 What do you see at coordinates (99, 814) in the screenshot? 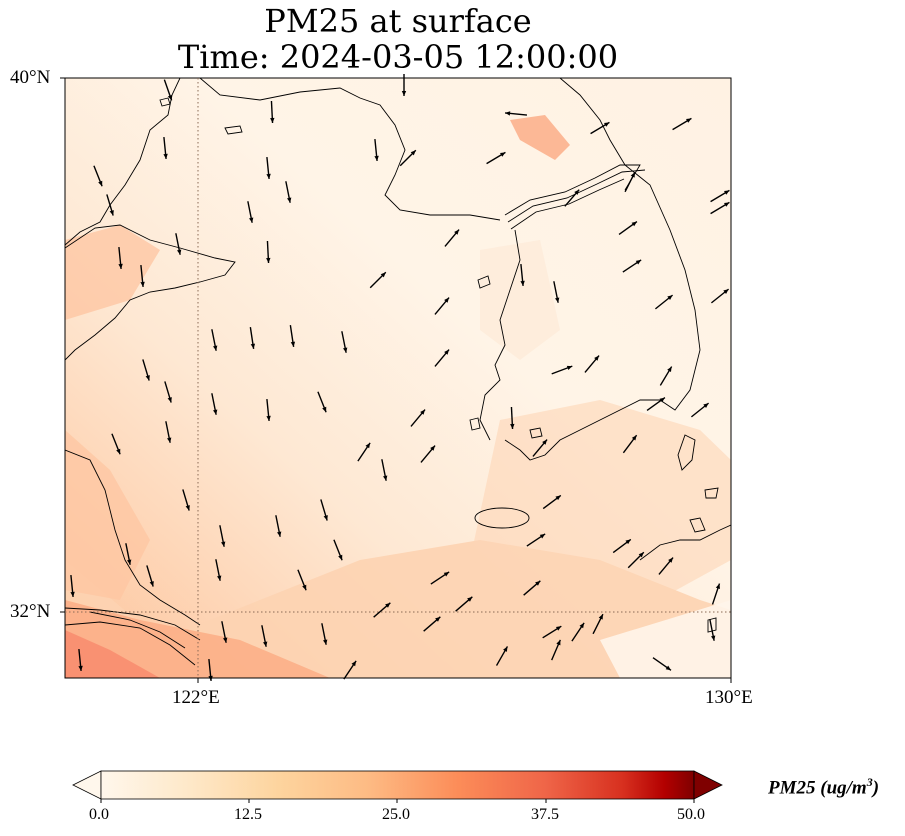
I see `colorbar-tick-0: 0.0` at bounding box center [99, 814].